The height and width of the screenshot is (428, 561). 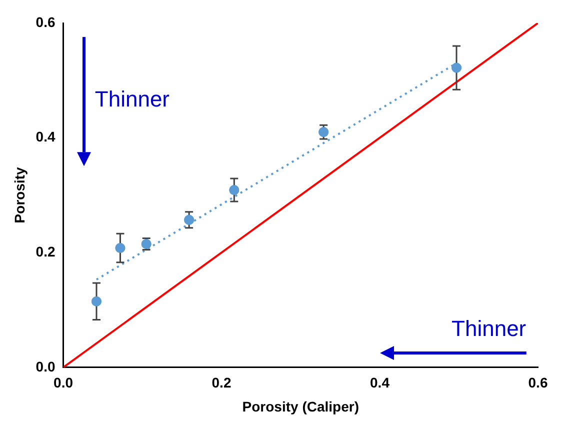 What do you see at coordinates (46, 22) in the screenshot?
I see `y-tick-label: 0.6` at bounding box center [46, 22].